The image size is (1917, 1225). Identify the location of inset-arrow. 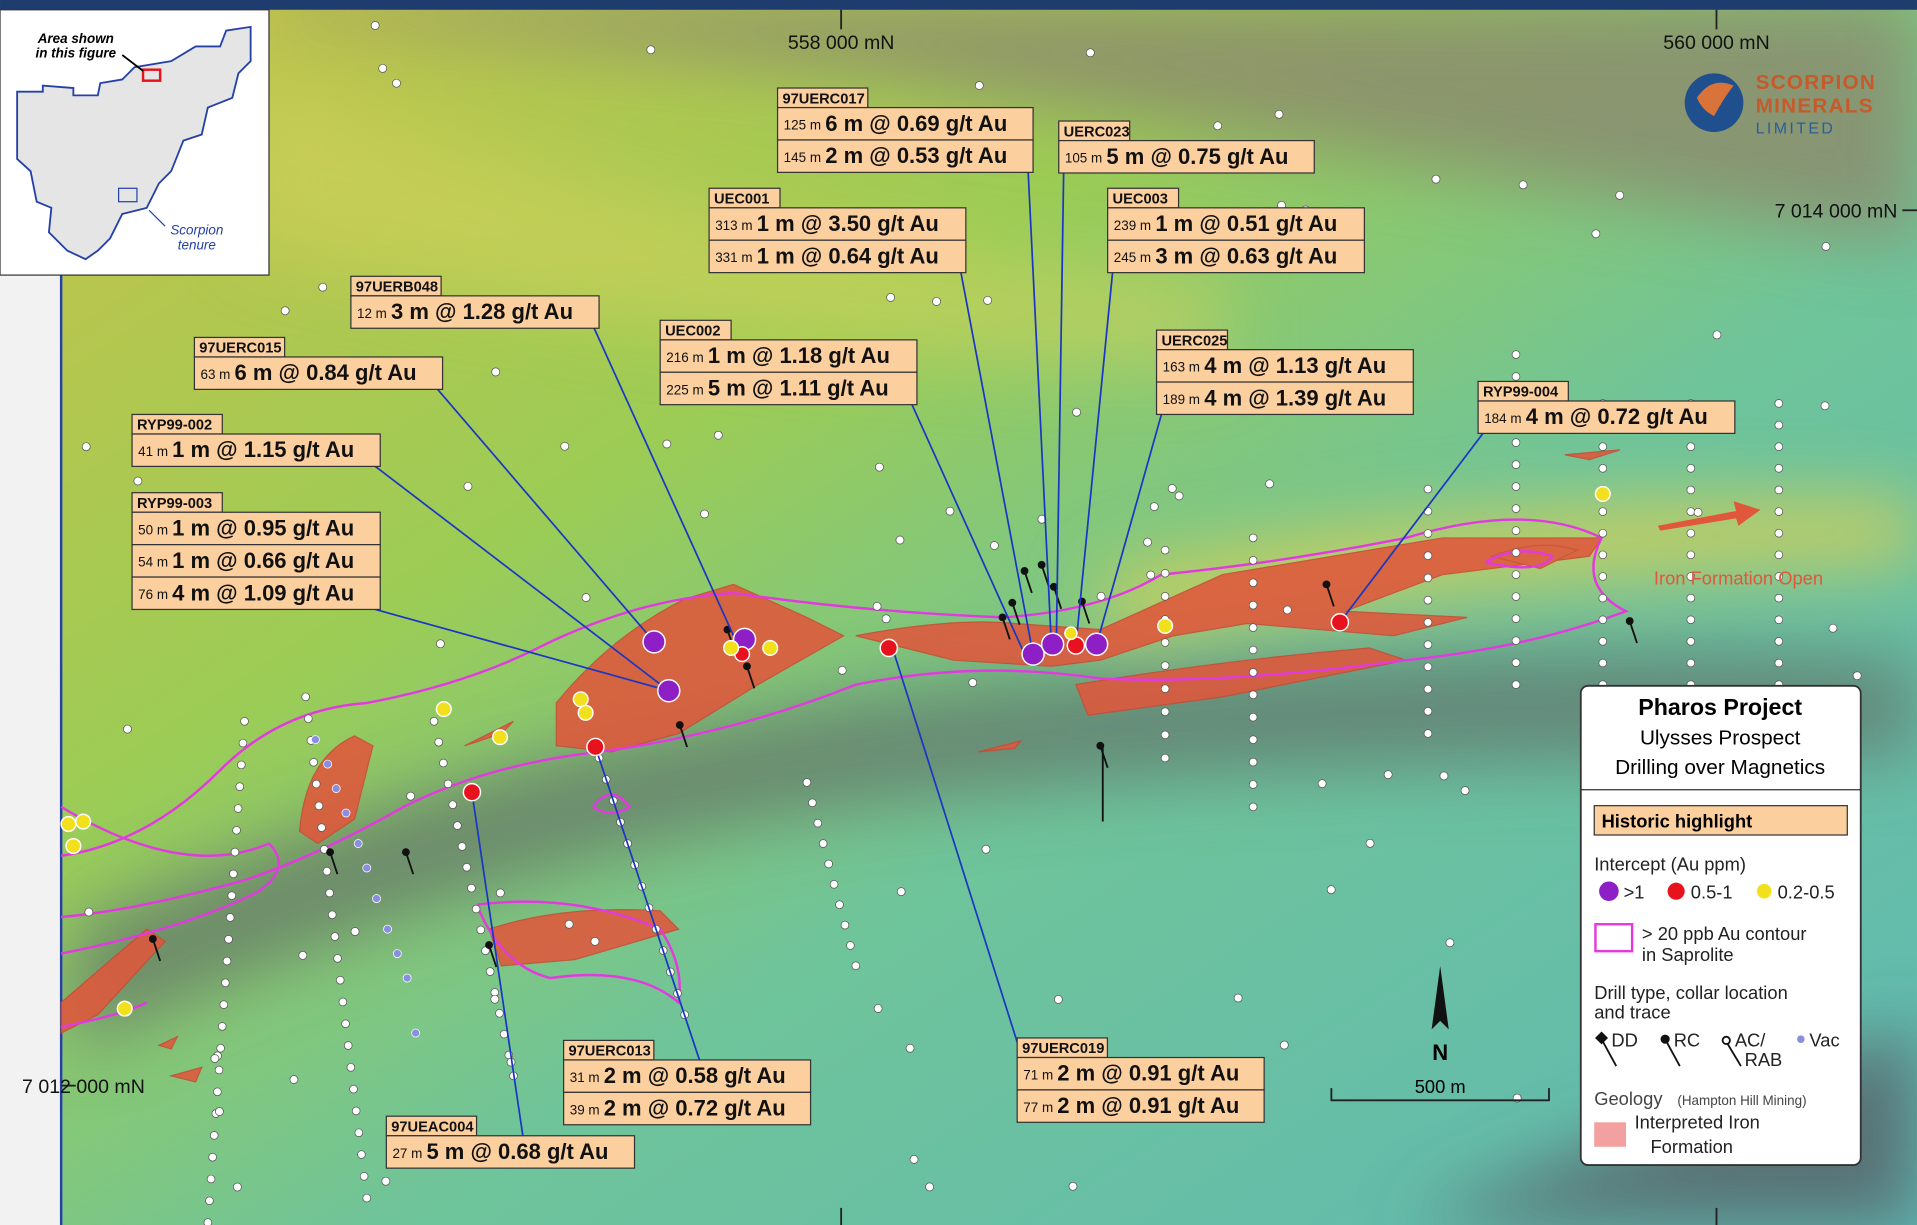
(157, 218).